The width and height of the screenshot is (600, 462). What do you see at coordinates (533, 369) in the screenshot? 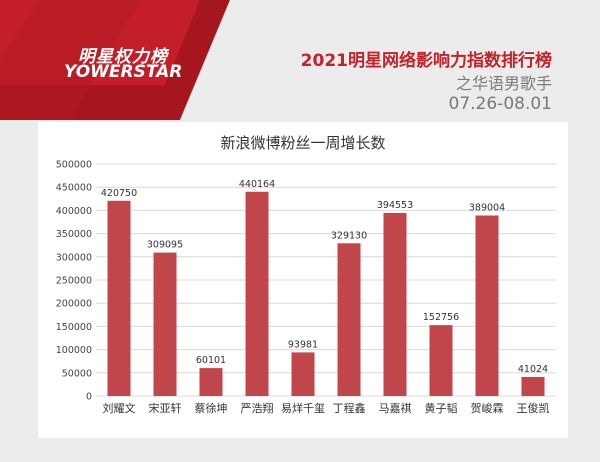
I see `data-label: 41024` at bounding box center [533, 369].